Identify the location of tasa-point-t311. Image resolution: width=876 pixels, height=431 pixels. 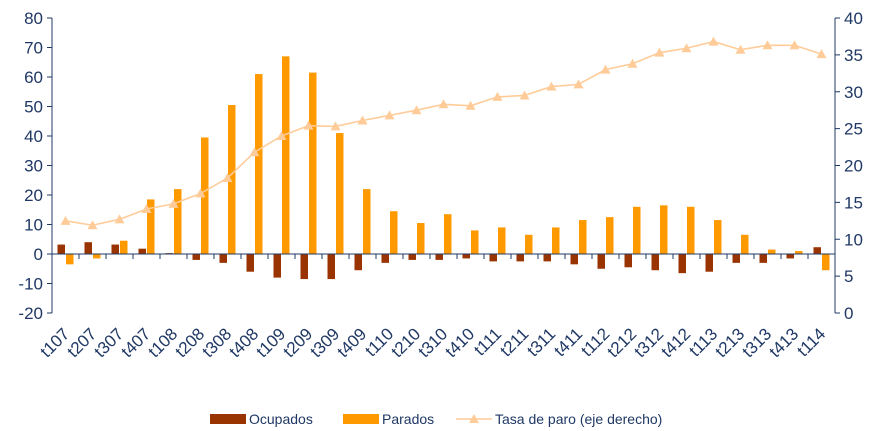
(551, 86).